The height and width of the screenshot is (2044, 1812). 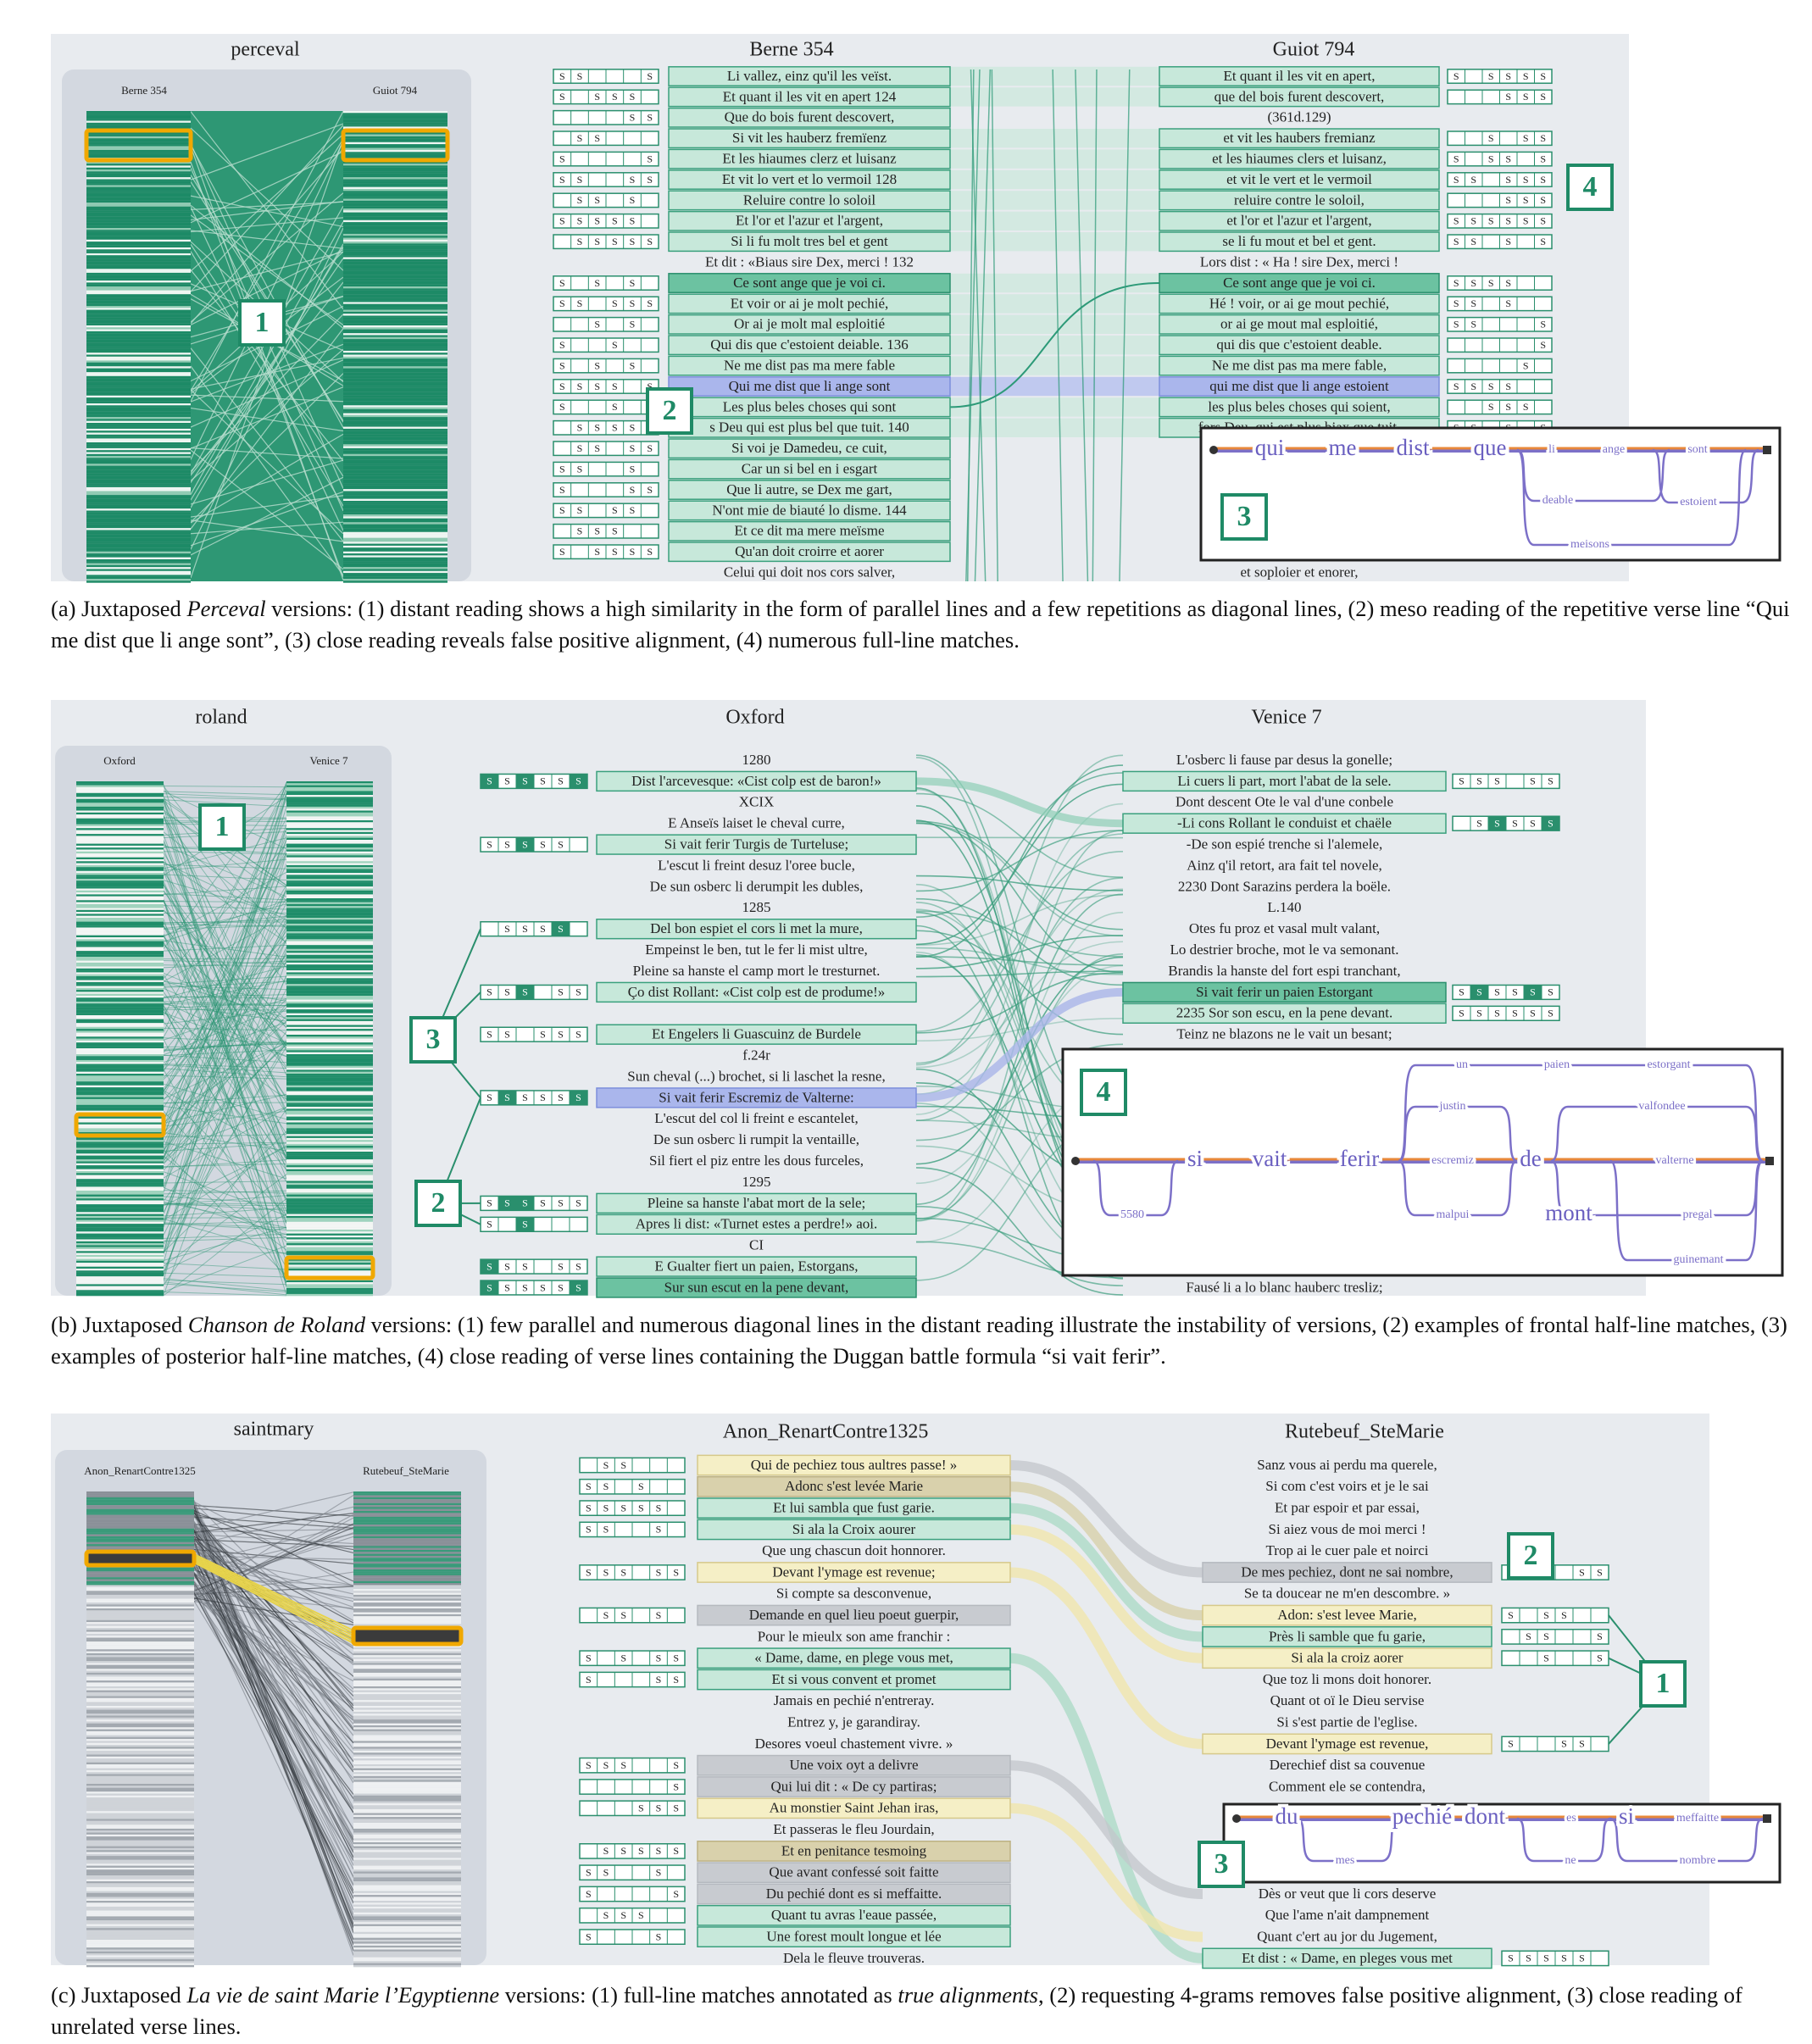 What do you see at coordinates (119, 760) in the screenshot?
I see `distant-left-label: Oxford` at bounding box center [119, 760].